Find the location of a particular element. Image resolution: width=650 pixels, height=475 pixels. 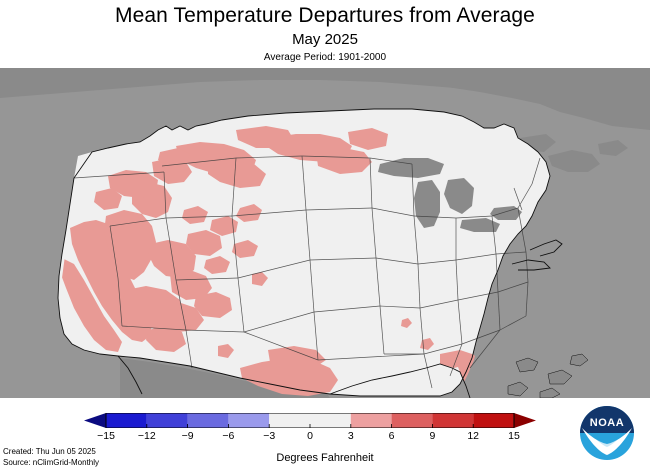

noaa-logo-text: NOAA is located at coordinates (607, 423).